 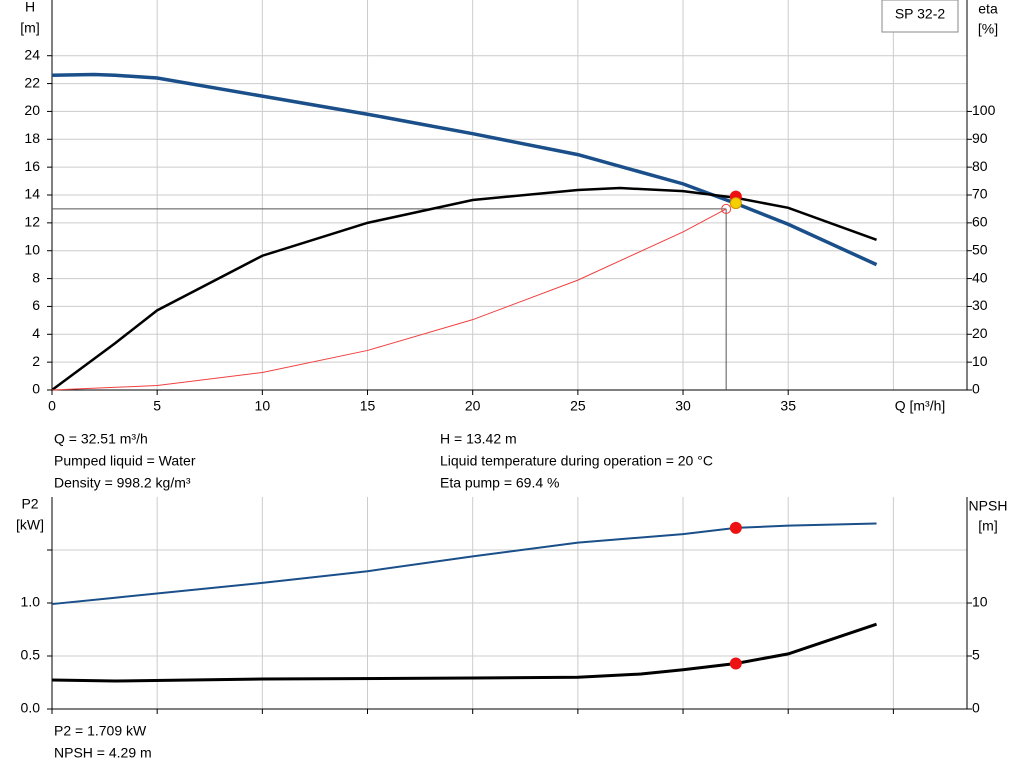 What do you see at coordinates (263, 406) in the screenshot?
I see `x-tick-label: 10` at bounding box center [263, 406].